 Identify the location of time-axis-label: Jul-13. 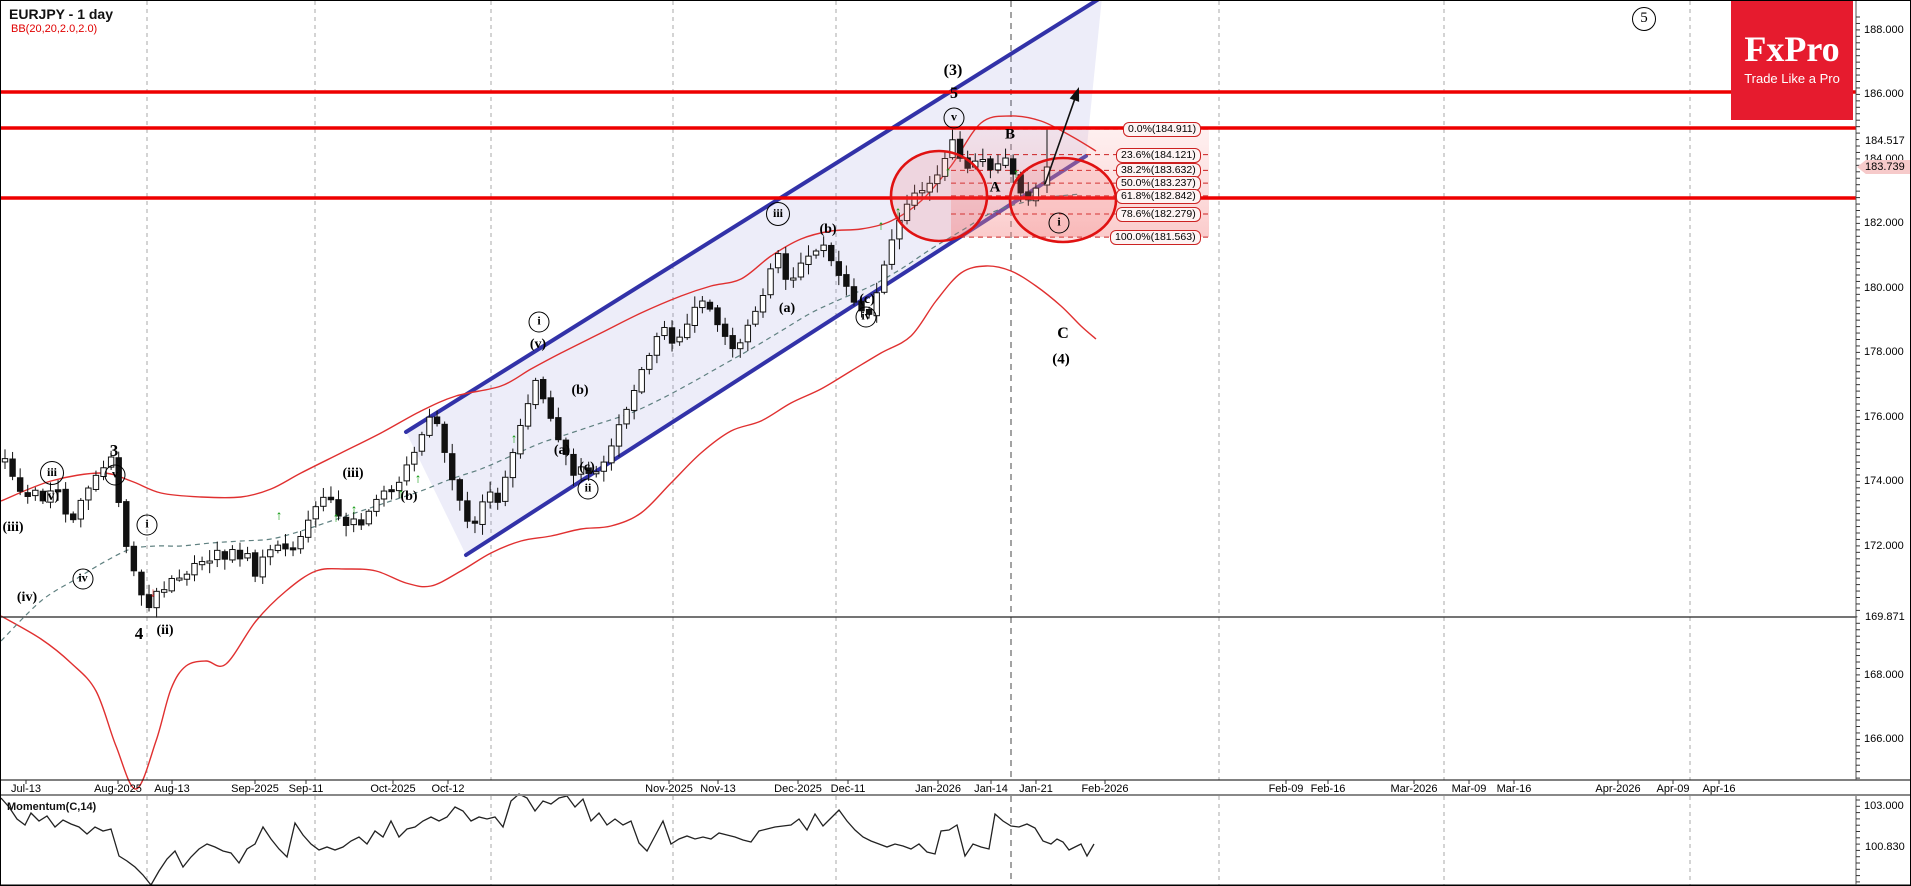
(26, 789).